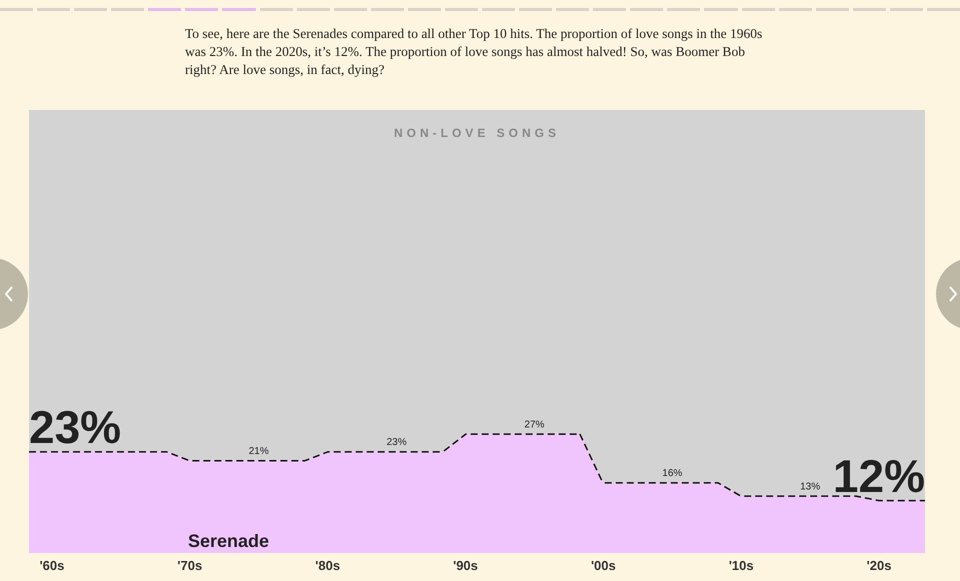 The image size is (960, 581). What do you see at coordinates (672, 474) in the screenshot?
I see `data-label: 16%` at bounding box center [672, 474].